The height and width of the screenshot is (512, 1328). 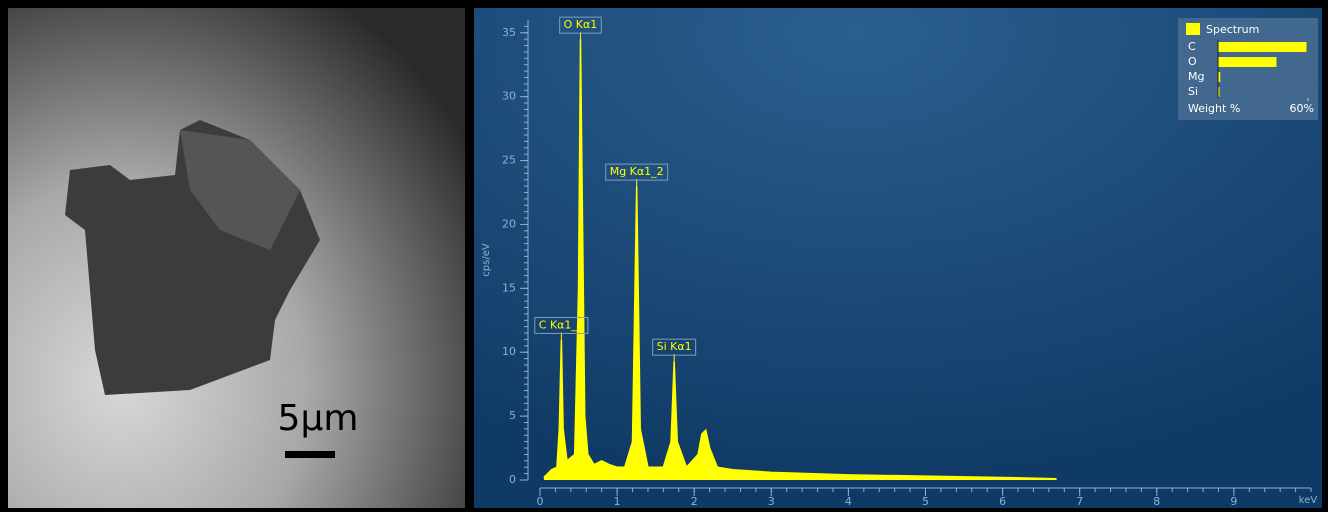 What do you see at coordinates (509, 32) in the screenshot?
I see `y-tick-label: 35` at bounding box center [509, 32].